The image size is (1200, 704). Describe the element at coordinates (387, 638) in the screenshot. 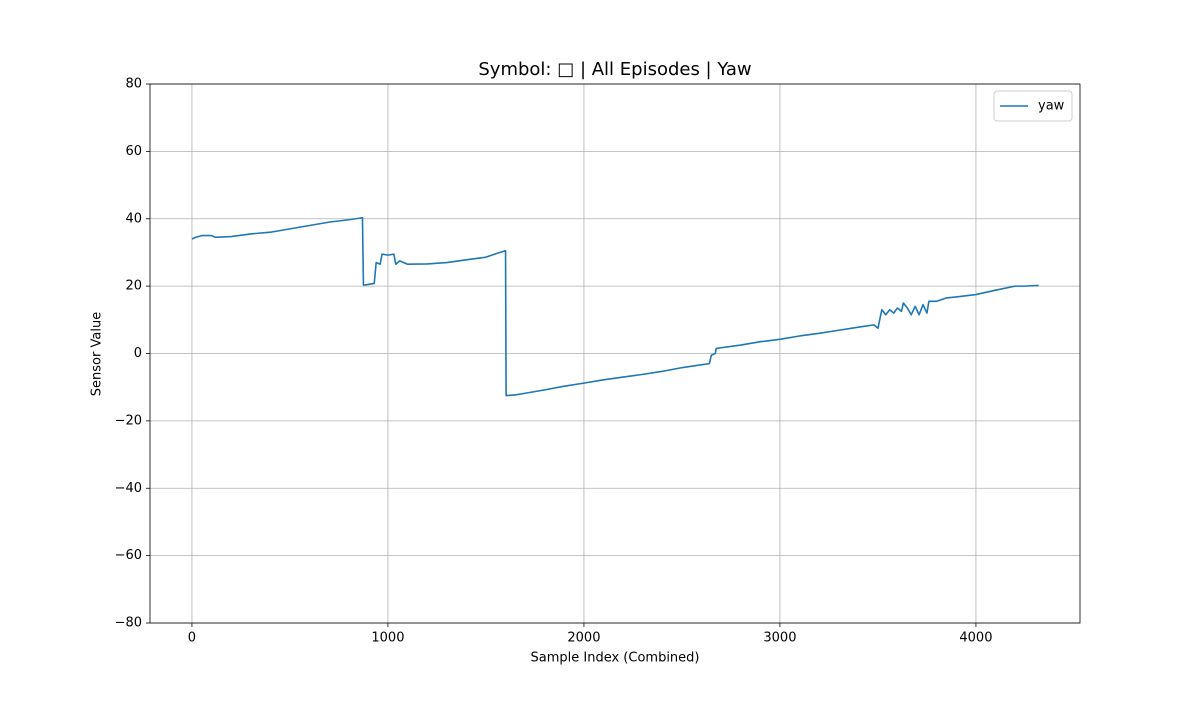

I see `x-tick-label: 1000` at that location.